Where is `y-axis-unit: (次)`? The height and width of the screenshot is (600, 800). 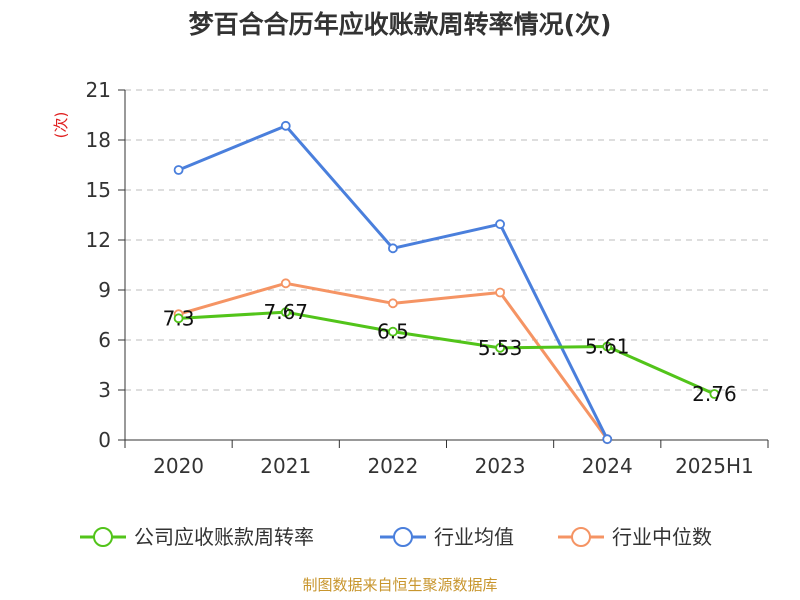 y-axis-unit: (次) is located at coordinates (61, 125).